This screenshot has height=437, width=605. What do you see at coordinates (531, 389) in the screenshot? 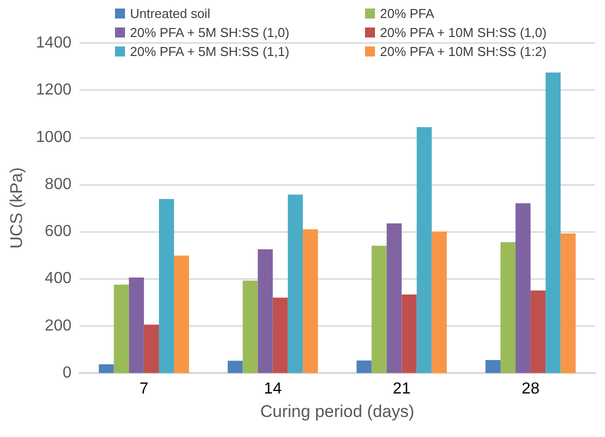
I see `x-tick-label: 28` at bounding box center [531, 389].